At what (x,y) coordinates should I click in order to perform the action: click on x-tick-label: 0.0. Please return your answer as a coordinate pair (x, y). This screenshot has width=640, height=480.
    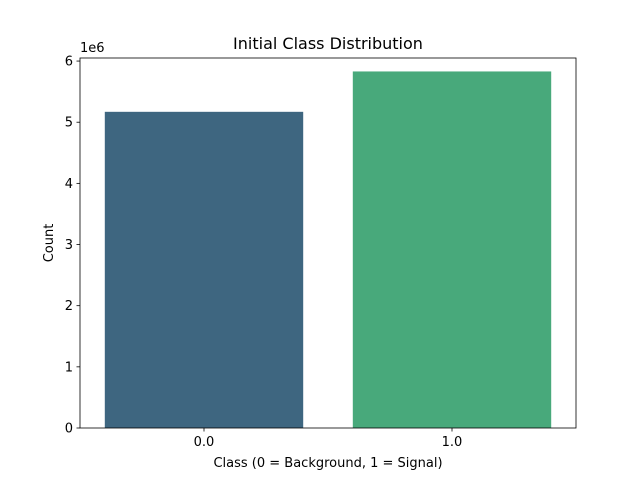
    Looking at the image, I should click on (204, 442).